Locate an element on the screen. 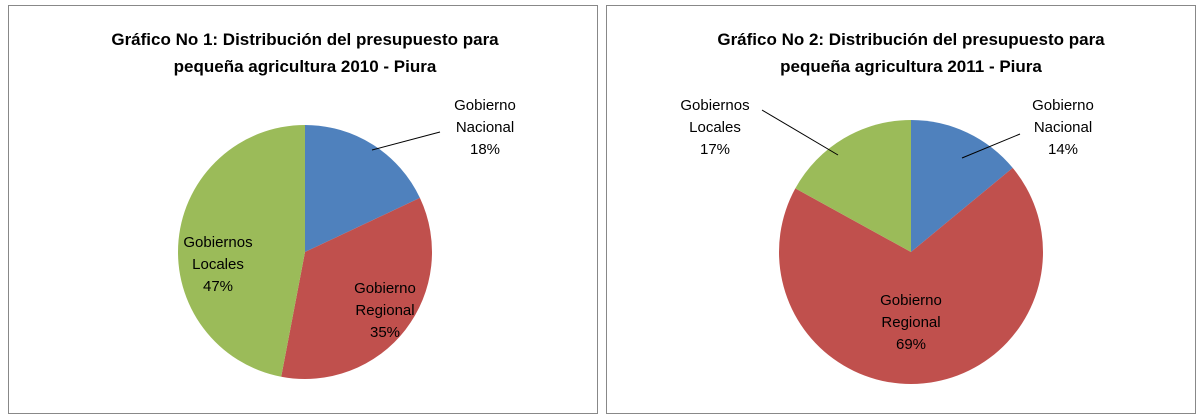  slice-value: 47% is located at coordinates (218, 286).